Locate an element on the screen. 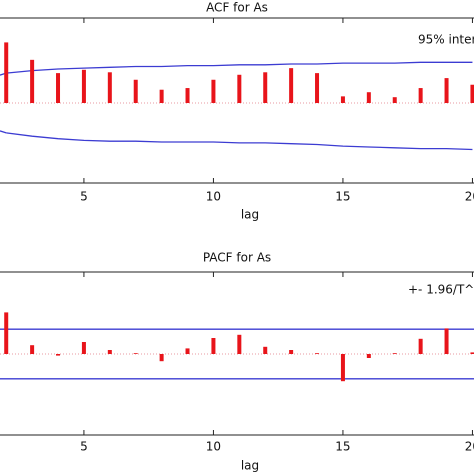 The width and height of the screenshot is (474, 474). chart-title: ACF for As is located at coordinates (237, 8).